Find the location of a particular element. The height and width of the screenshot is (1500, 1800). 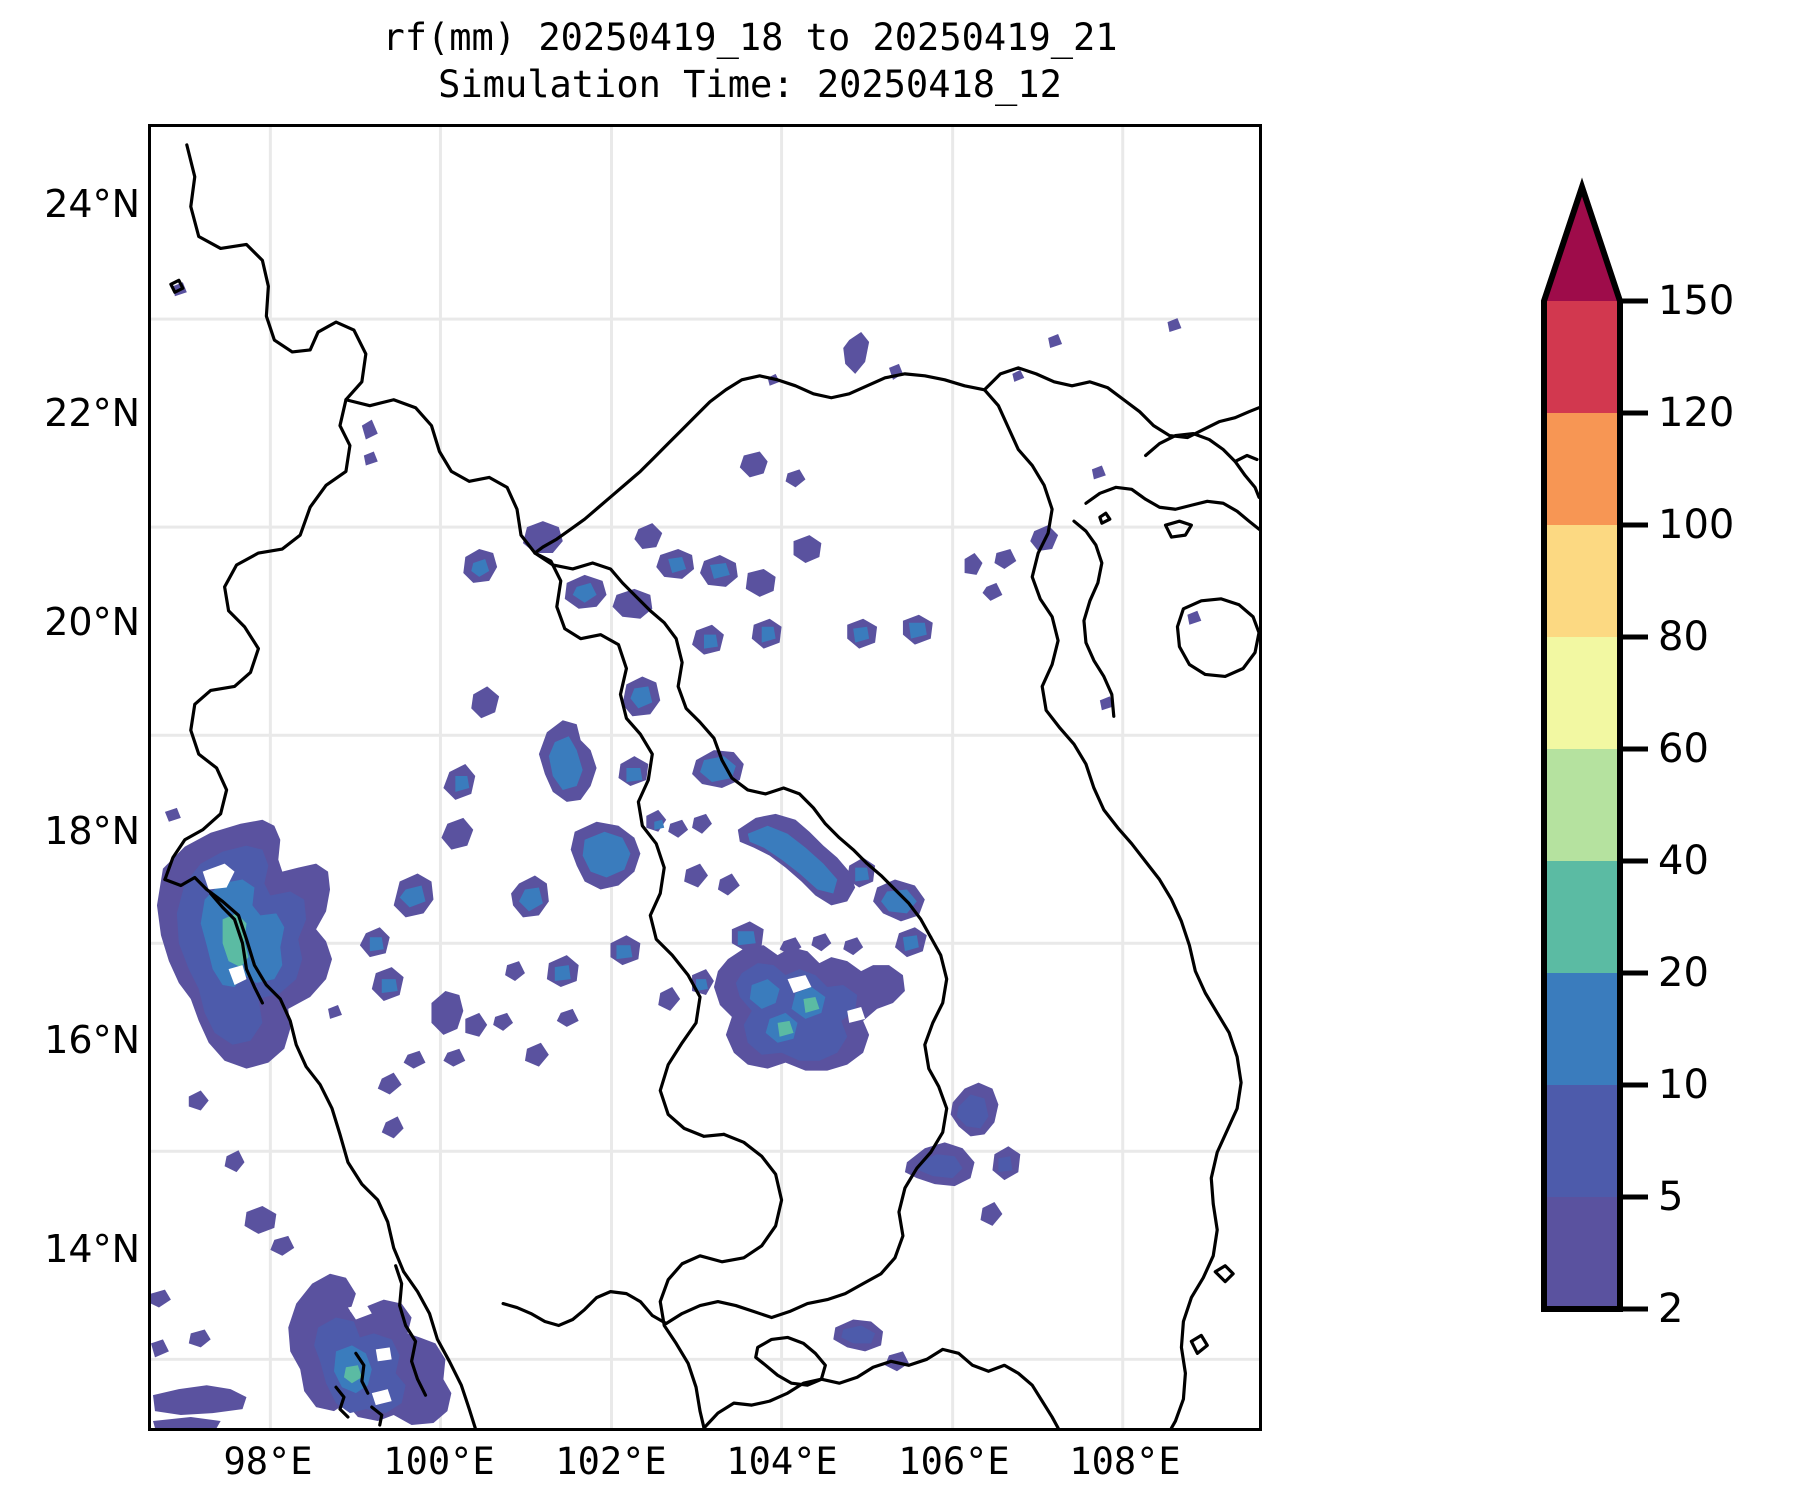

y-tick-label-20N: 20°N is located at coordinates (92, 622).